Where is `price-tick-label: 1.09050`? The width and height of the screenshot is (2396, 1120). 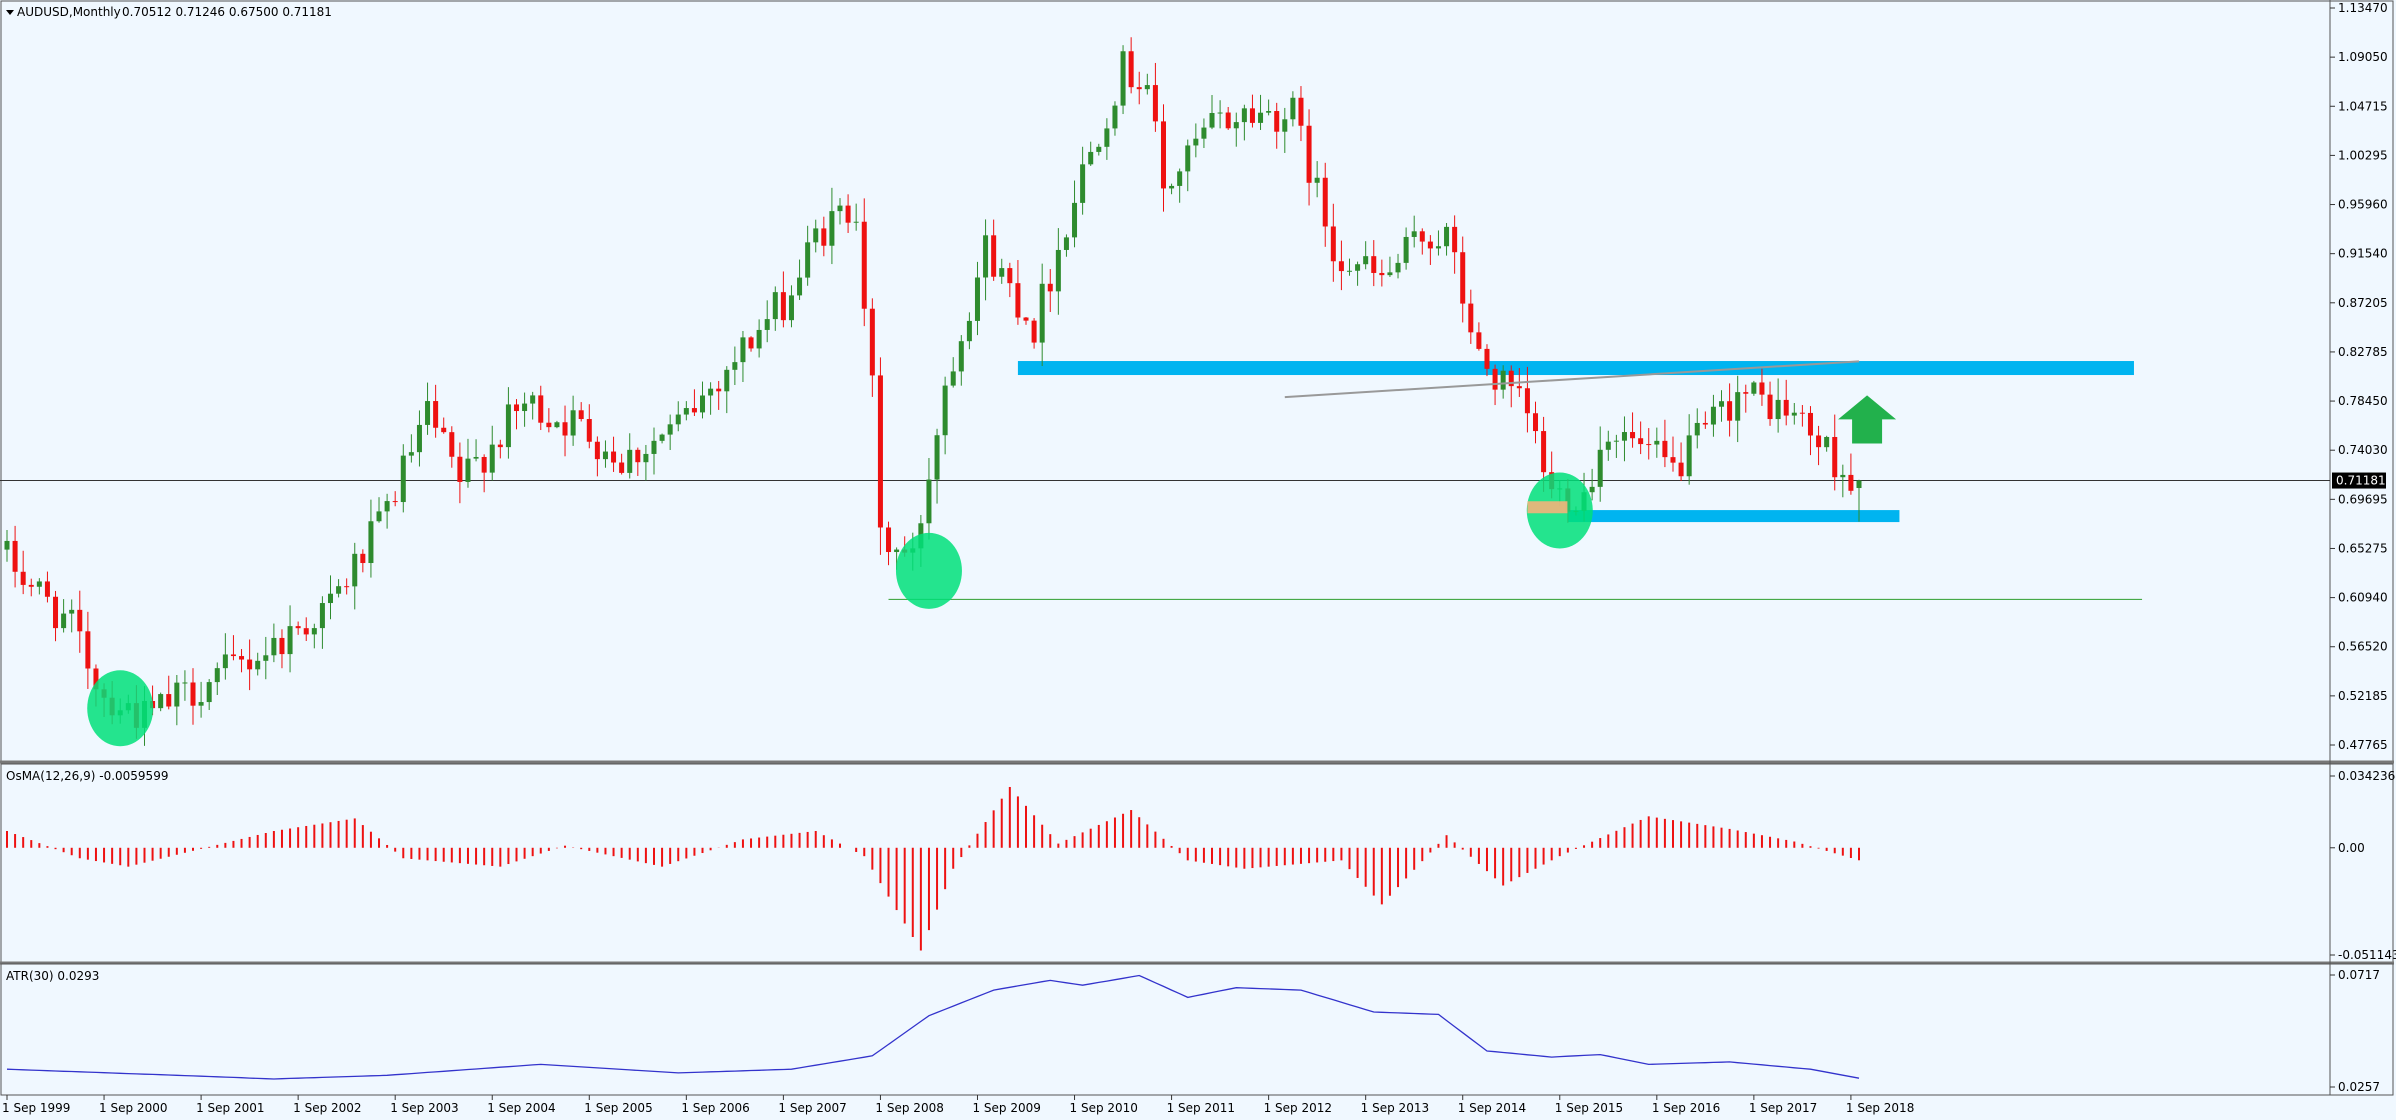 price-tick-label: 1.09050 is located at coordinates (2363, 57).